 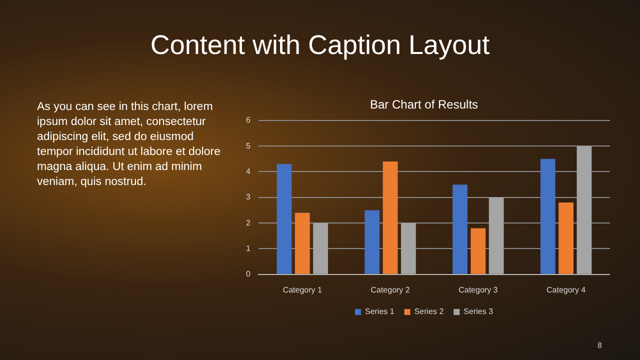 What do you see at coordinates (248, 274) in the screenshot?
I see `y-tick-label: 0` at bounding box center [248, 274].